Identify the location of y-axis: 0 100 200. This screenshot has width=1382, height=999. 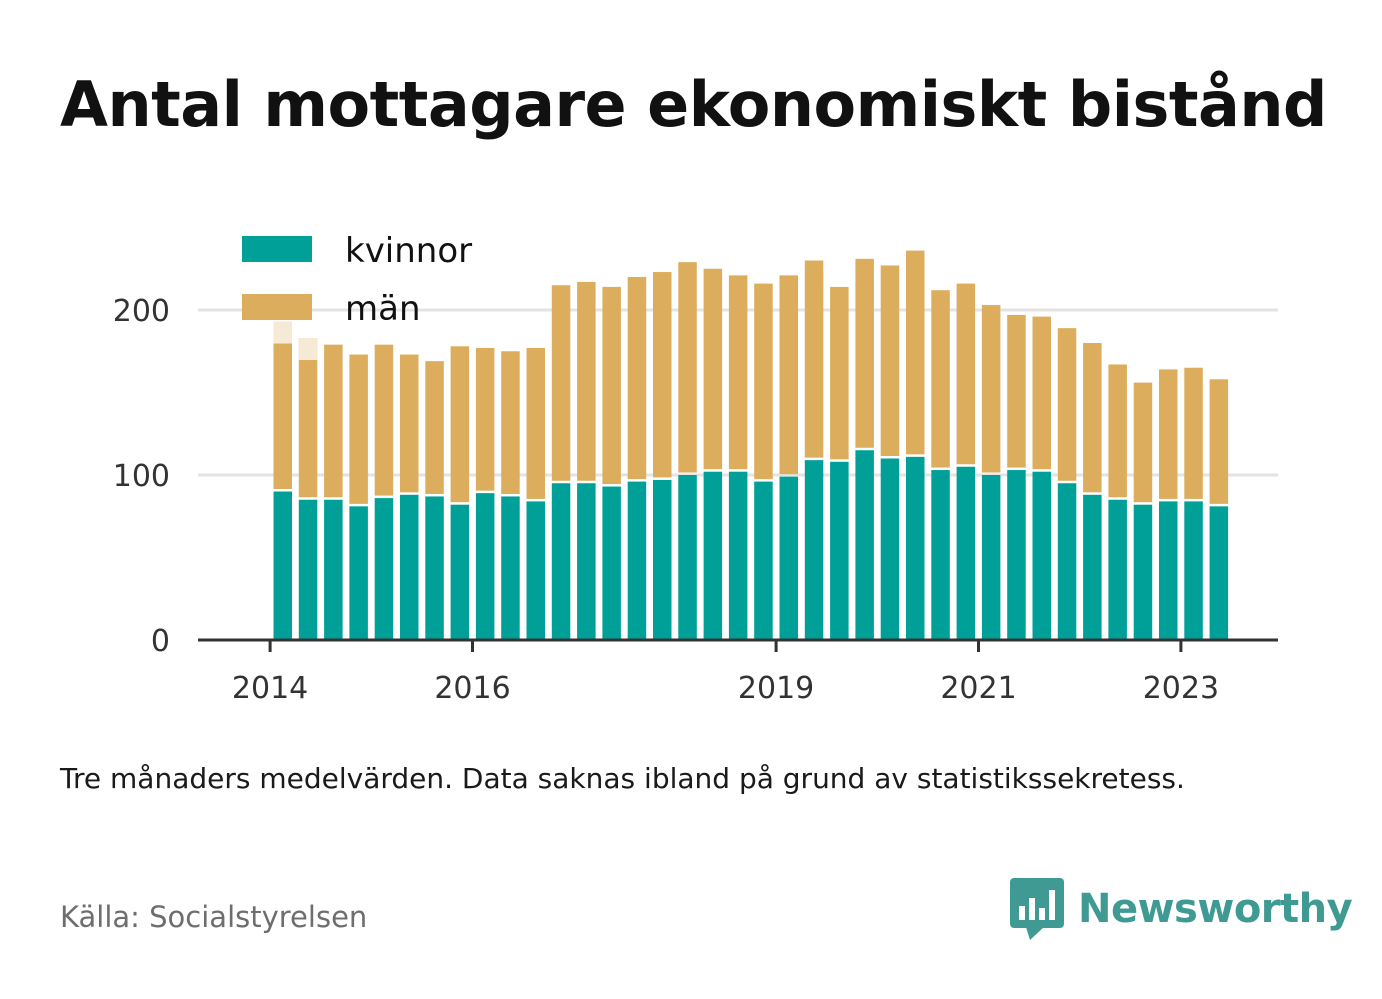
(141, 476).